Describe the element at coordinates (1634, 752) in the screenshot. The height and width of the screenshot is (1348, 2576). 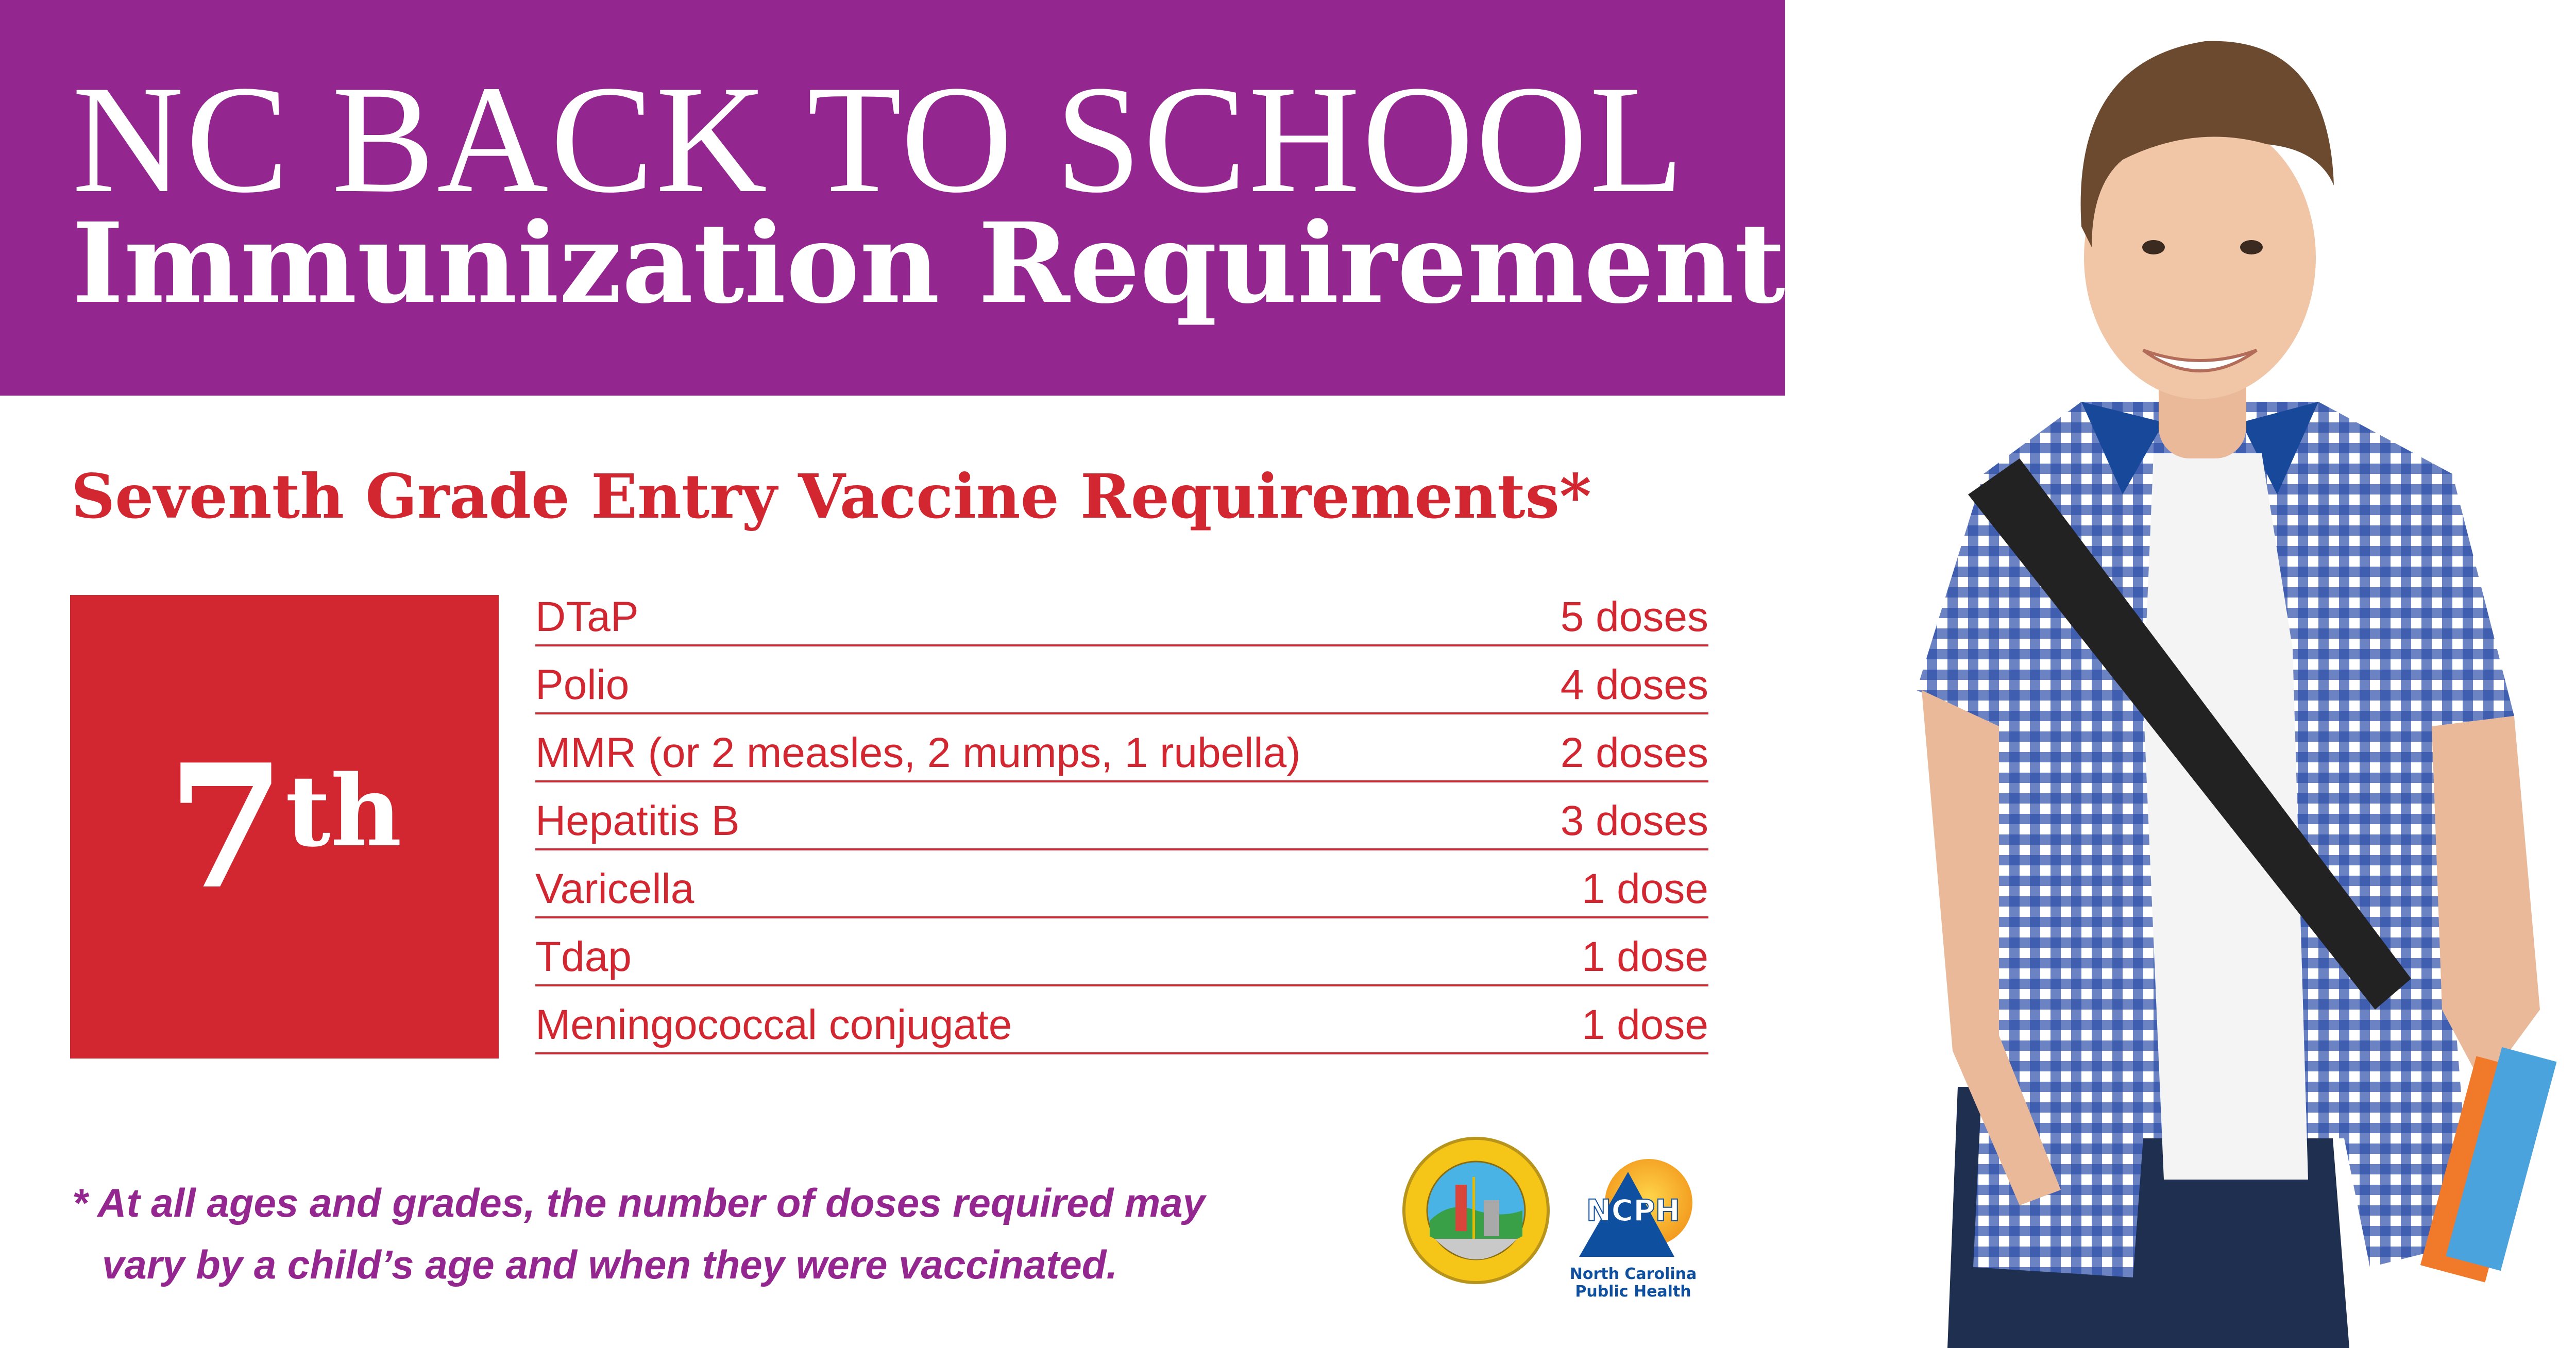
I see `vaccine-doses: 2 doses` at that location.